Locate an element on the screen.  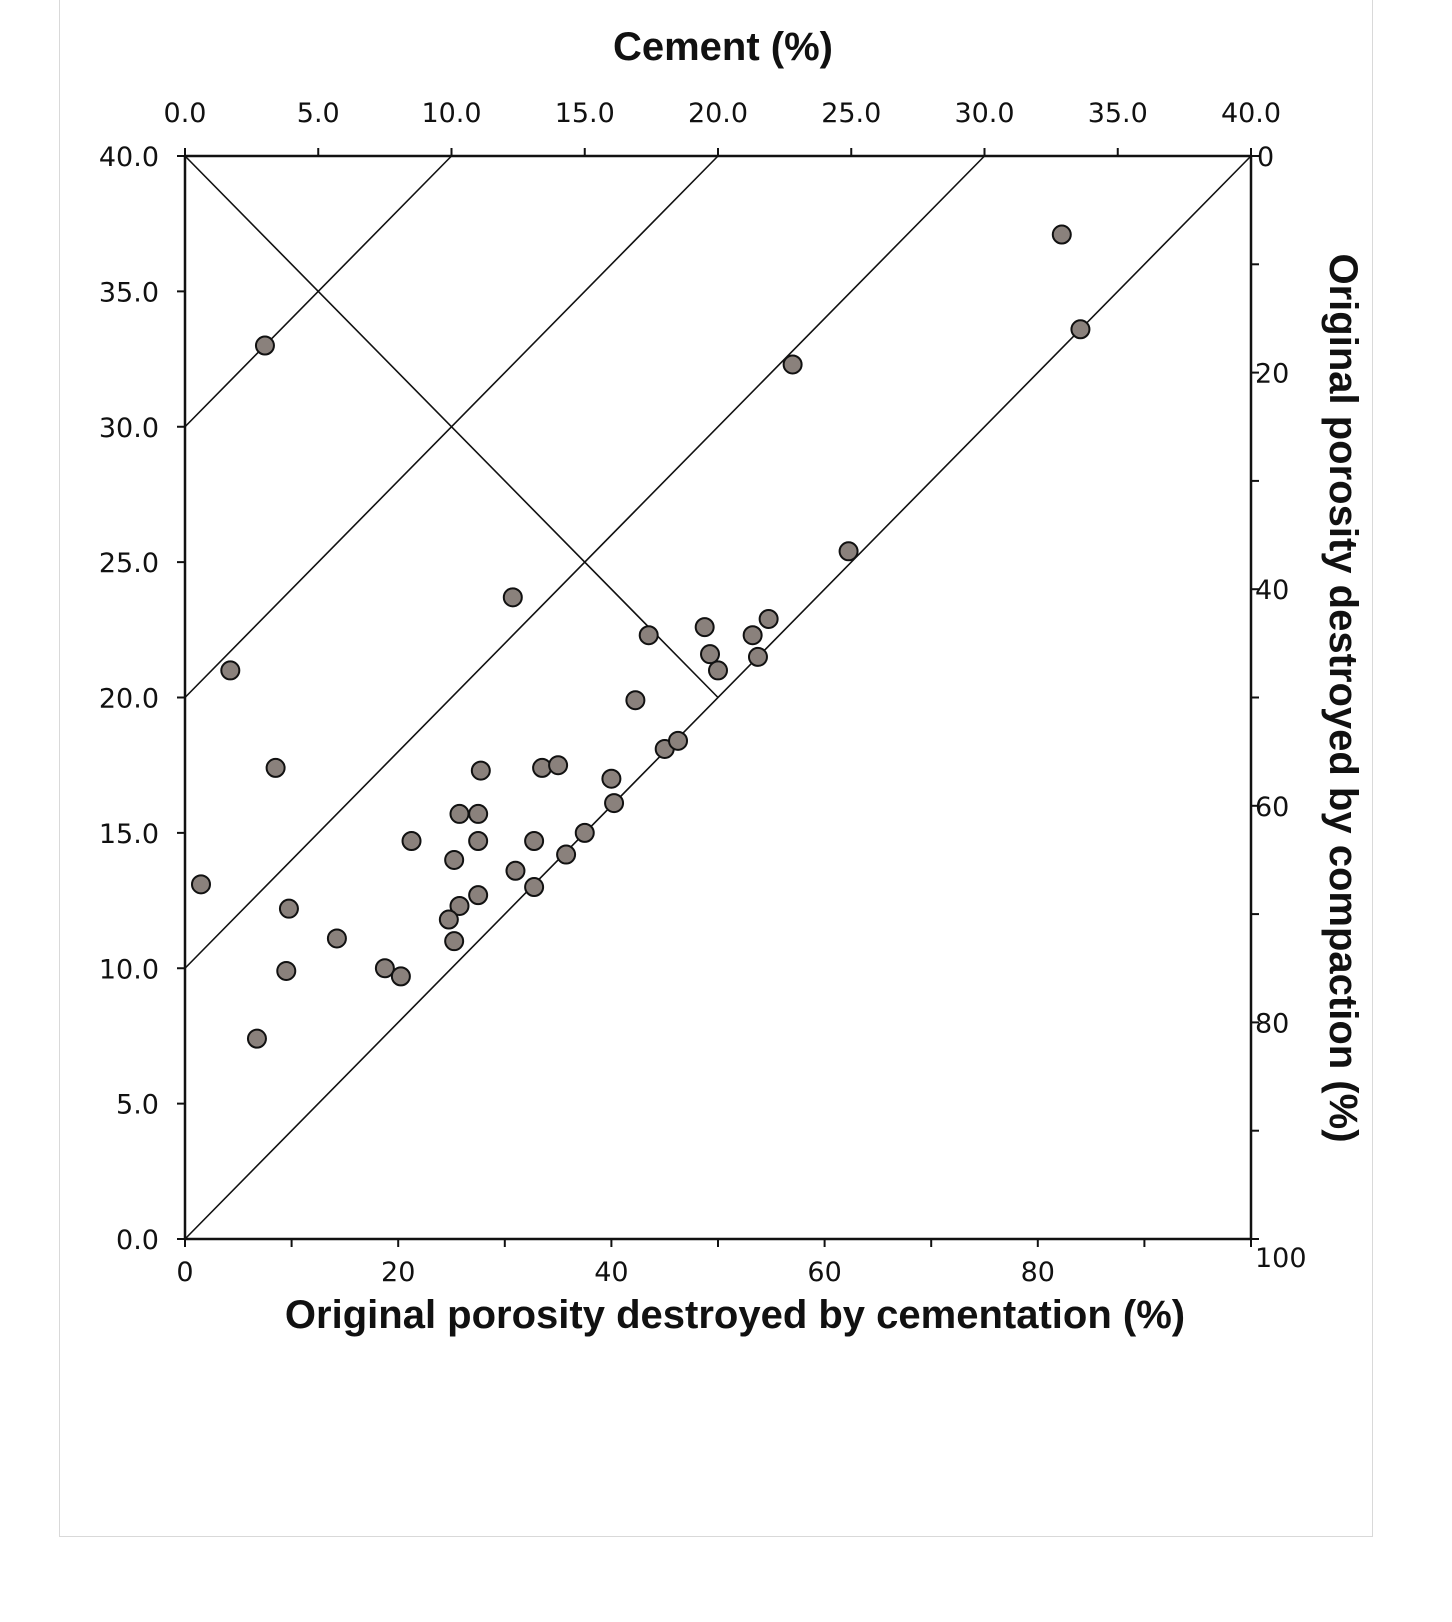
left-tick-label: 40.0 is located at coordinates (129, 157).